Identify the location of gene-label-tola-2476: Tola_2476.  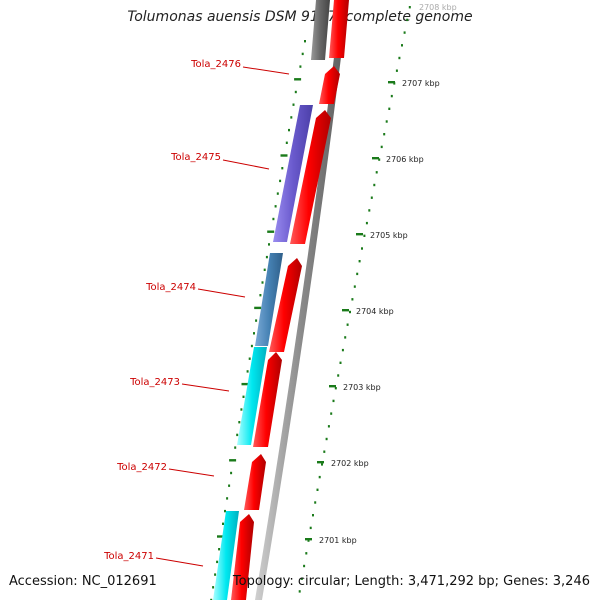
(215, 64).